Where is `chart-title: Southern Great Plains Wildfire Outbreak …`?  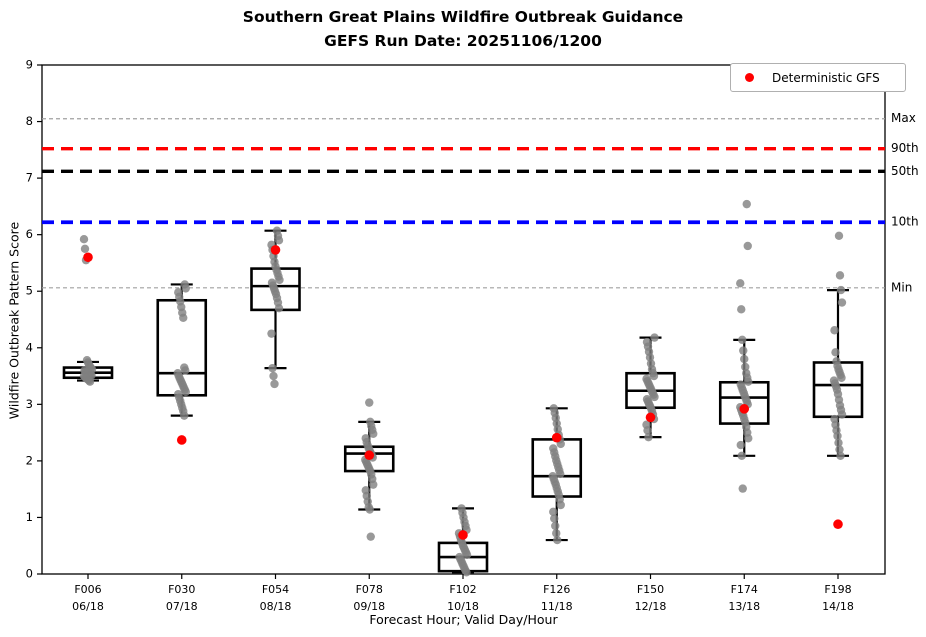
chart-title: Southern Great Plains Wildfire Outbreak … is located at coordinates (463, 29).